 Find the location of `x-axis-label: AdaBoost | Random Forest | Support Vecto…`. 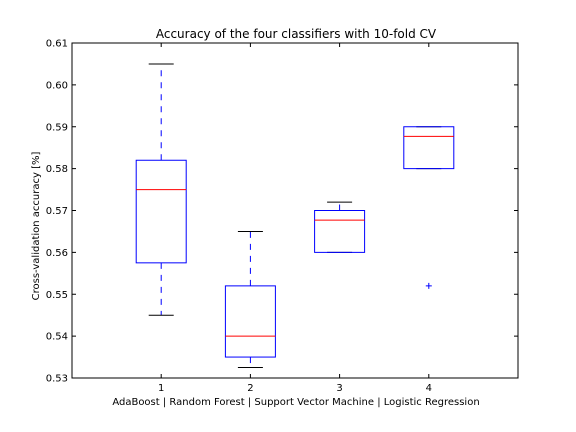

x-axis-label: AdaBoost | Random Forest | Support Vecto… is located at coordinates (295, 402).